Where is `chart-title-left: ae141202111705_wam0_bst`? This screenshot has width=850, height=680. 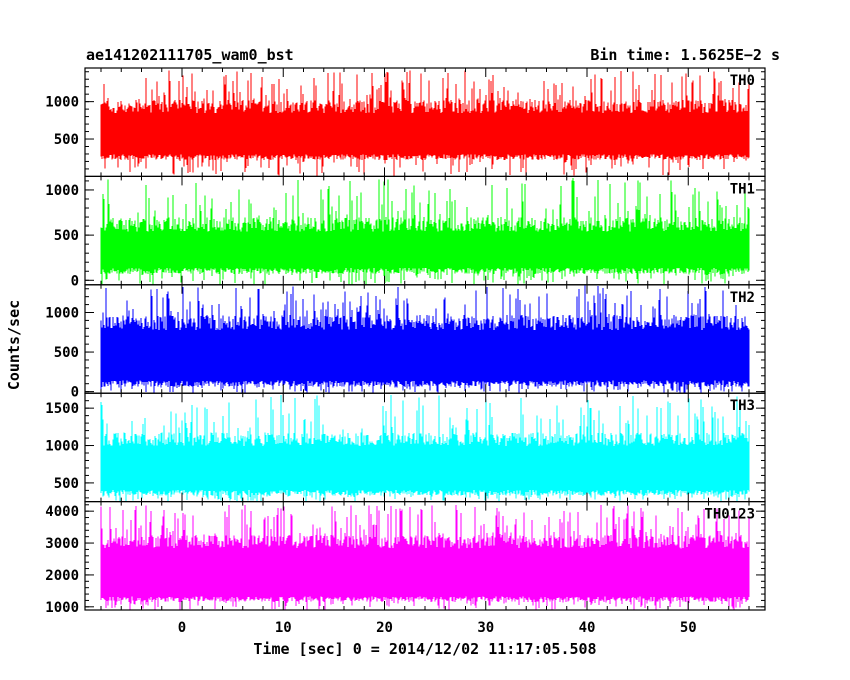 chart-title-left: ae141202111705_wam0_bst is located at coordinates (190, 55).